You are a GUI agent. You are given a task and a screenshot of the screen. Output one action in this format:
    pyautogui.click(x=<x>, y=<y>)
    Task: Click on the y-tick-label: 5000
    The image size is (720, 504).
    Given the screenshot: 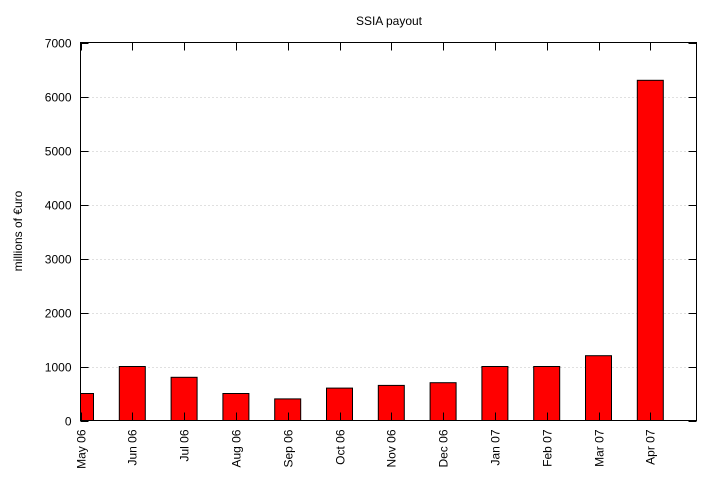 What is the action you would take?
    pyautogui.click(x=58, y=152)
    